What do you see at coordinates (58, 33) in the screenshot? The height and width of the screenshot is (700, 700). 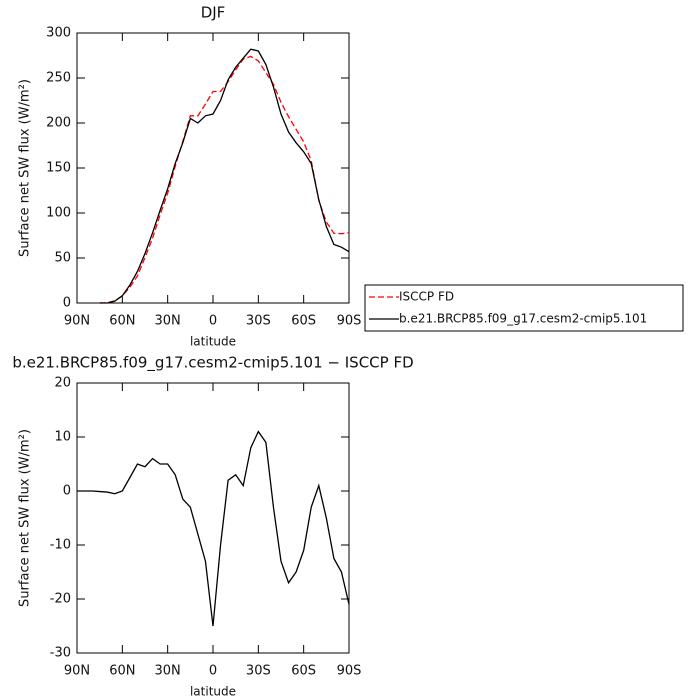 I see `y-tick-label: 300` at bounding box center [58, 33].